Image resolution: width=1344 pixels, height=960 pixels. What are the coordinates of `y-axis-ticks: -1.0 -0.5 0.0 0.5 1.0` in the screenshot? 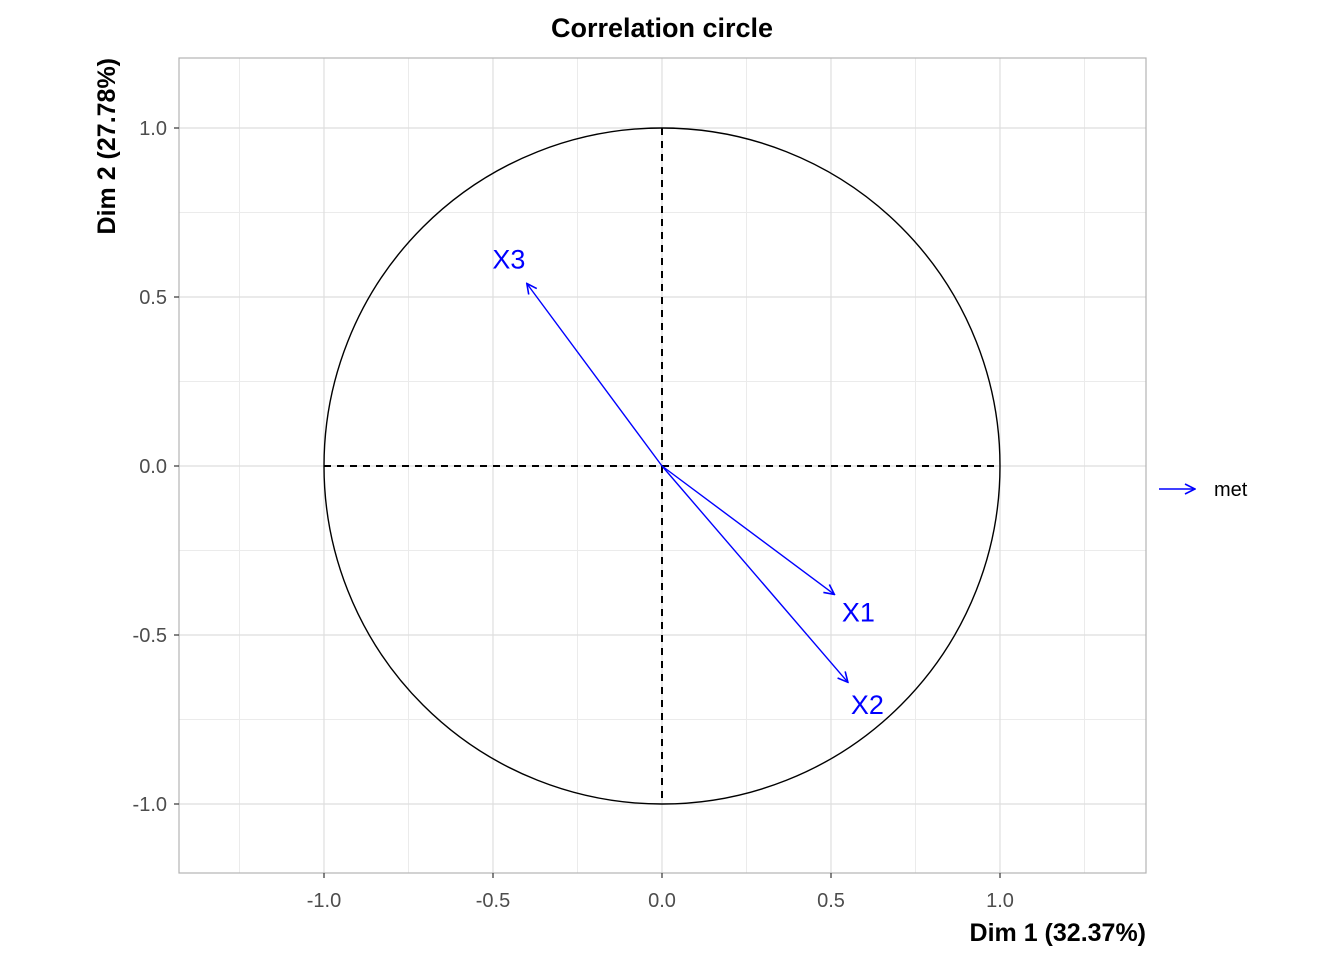 It's located at (156, 467).